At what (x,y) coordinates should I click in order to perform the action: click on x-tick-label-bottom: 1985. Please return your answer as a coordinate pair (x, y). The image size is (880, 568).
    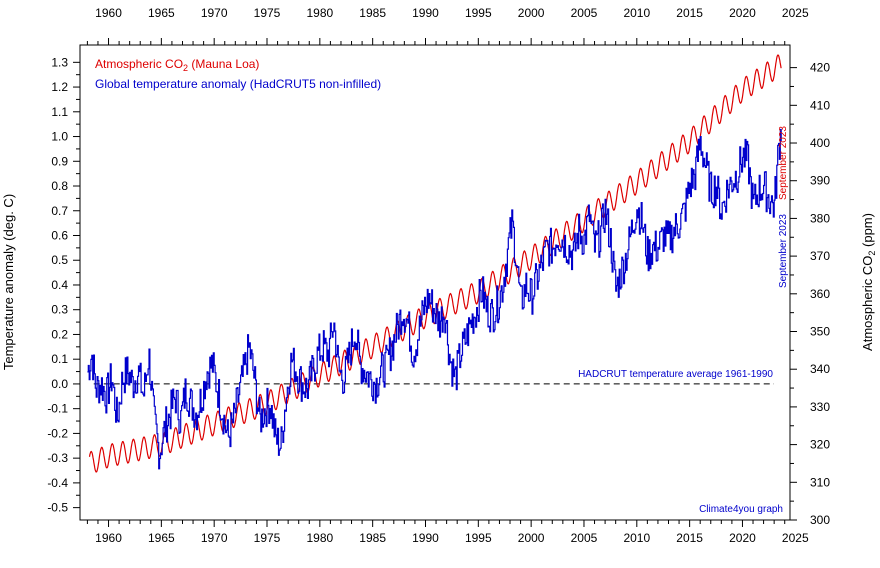
    Looking at the image, I should click on (372, 538).